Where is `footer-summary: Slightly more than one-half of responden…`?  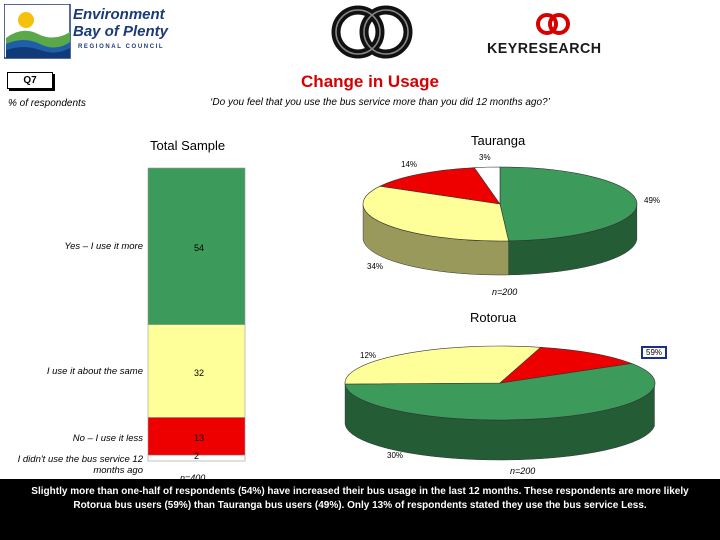 footer-summary: Slightly more than one-half of responden… is located at coordinates (360, 509).